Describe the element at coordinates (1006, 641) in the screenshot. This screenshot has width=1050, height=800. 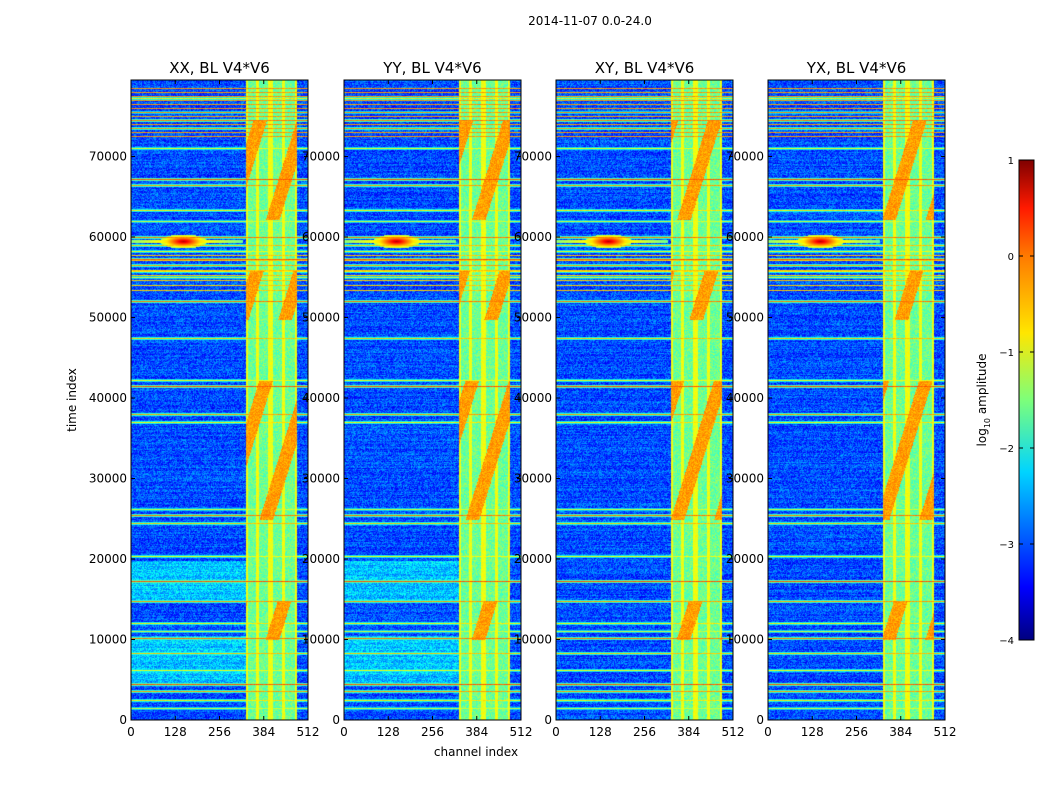
I see `colorbar-tick-label: −4` at that location.